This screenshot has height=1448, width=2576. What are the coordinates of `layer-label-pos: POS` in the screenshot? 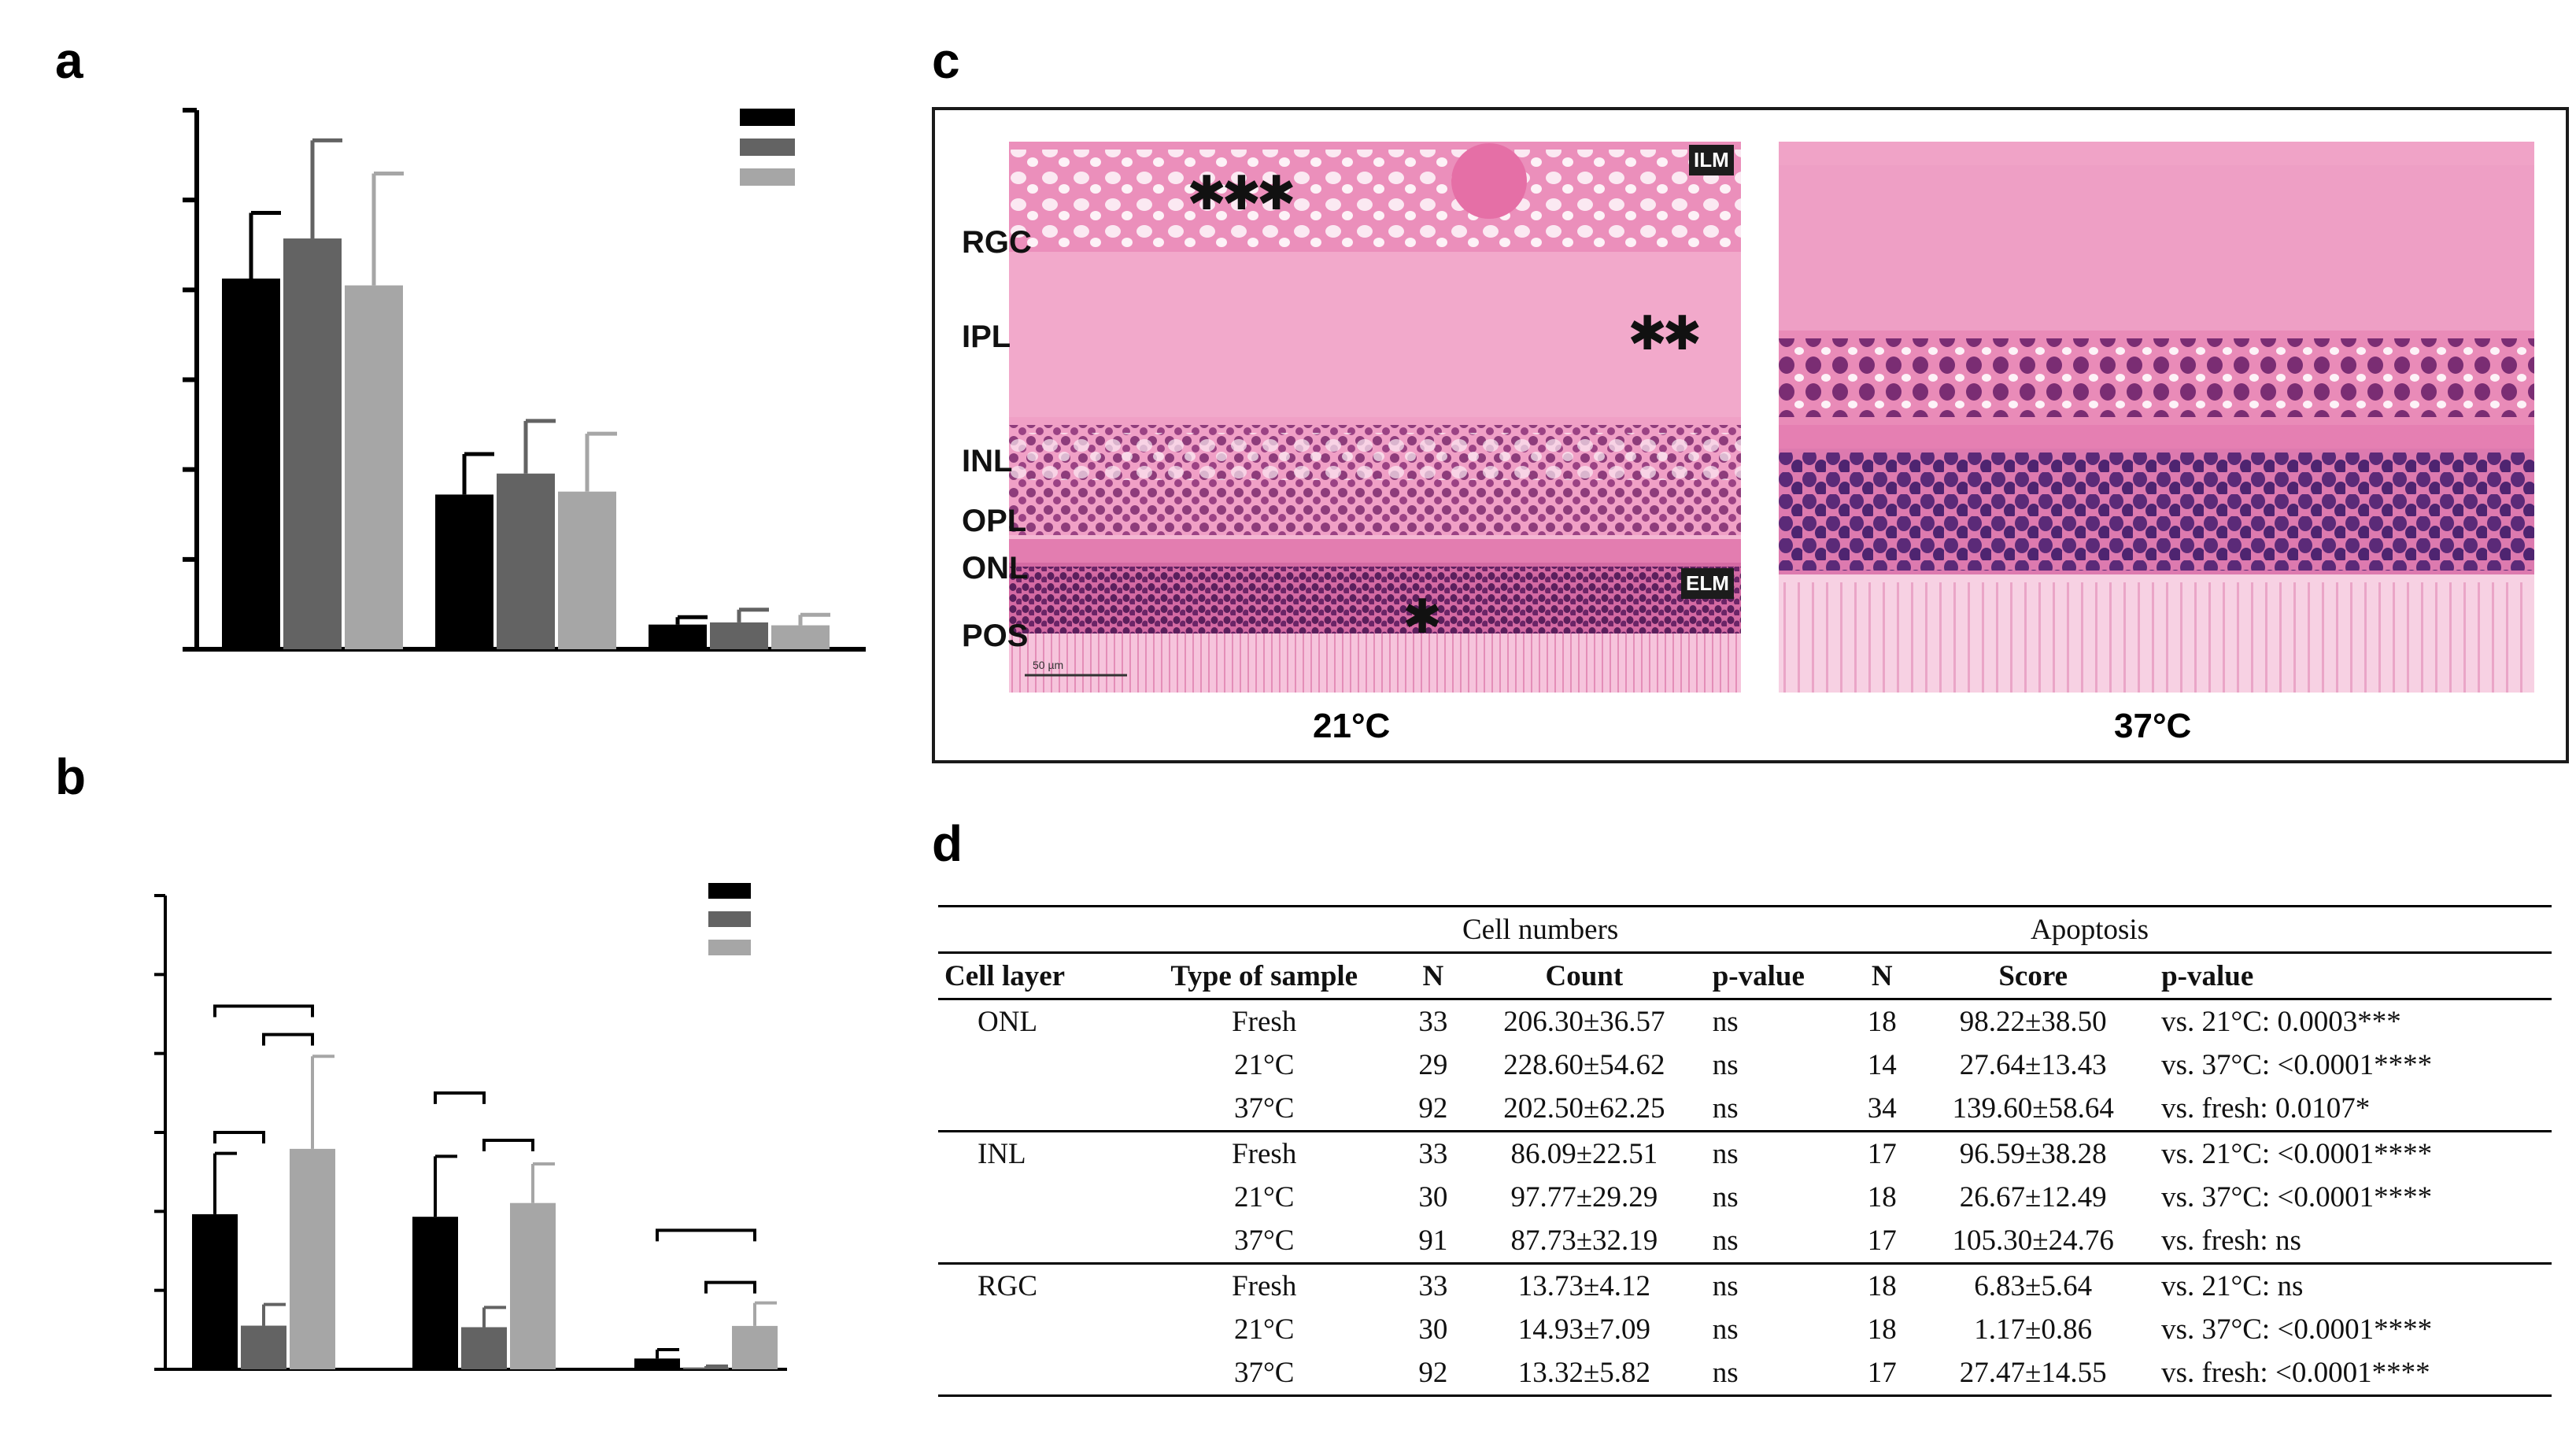 It's located at (995, 636).